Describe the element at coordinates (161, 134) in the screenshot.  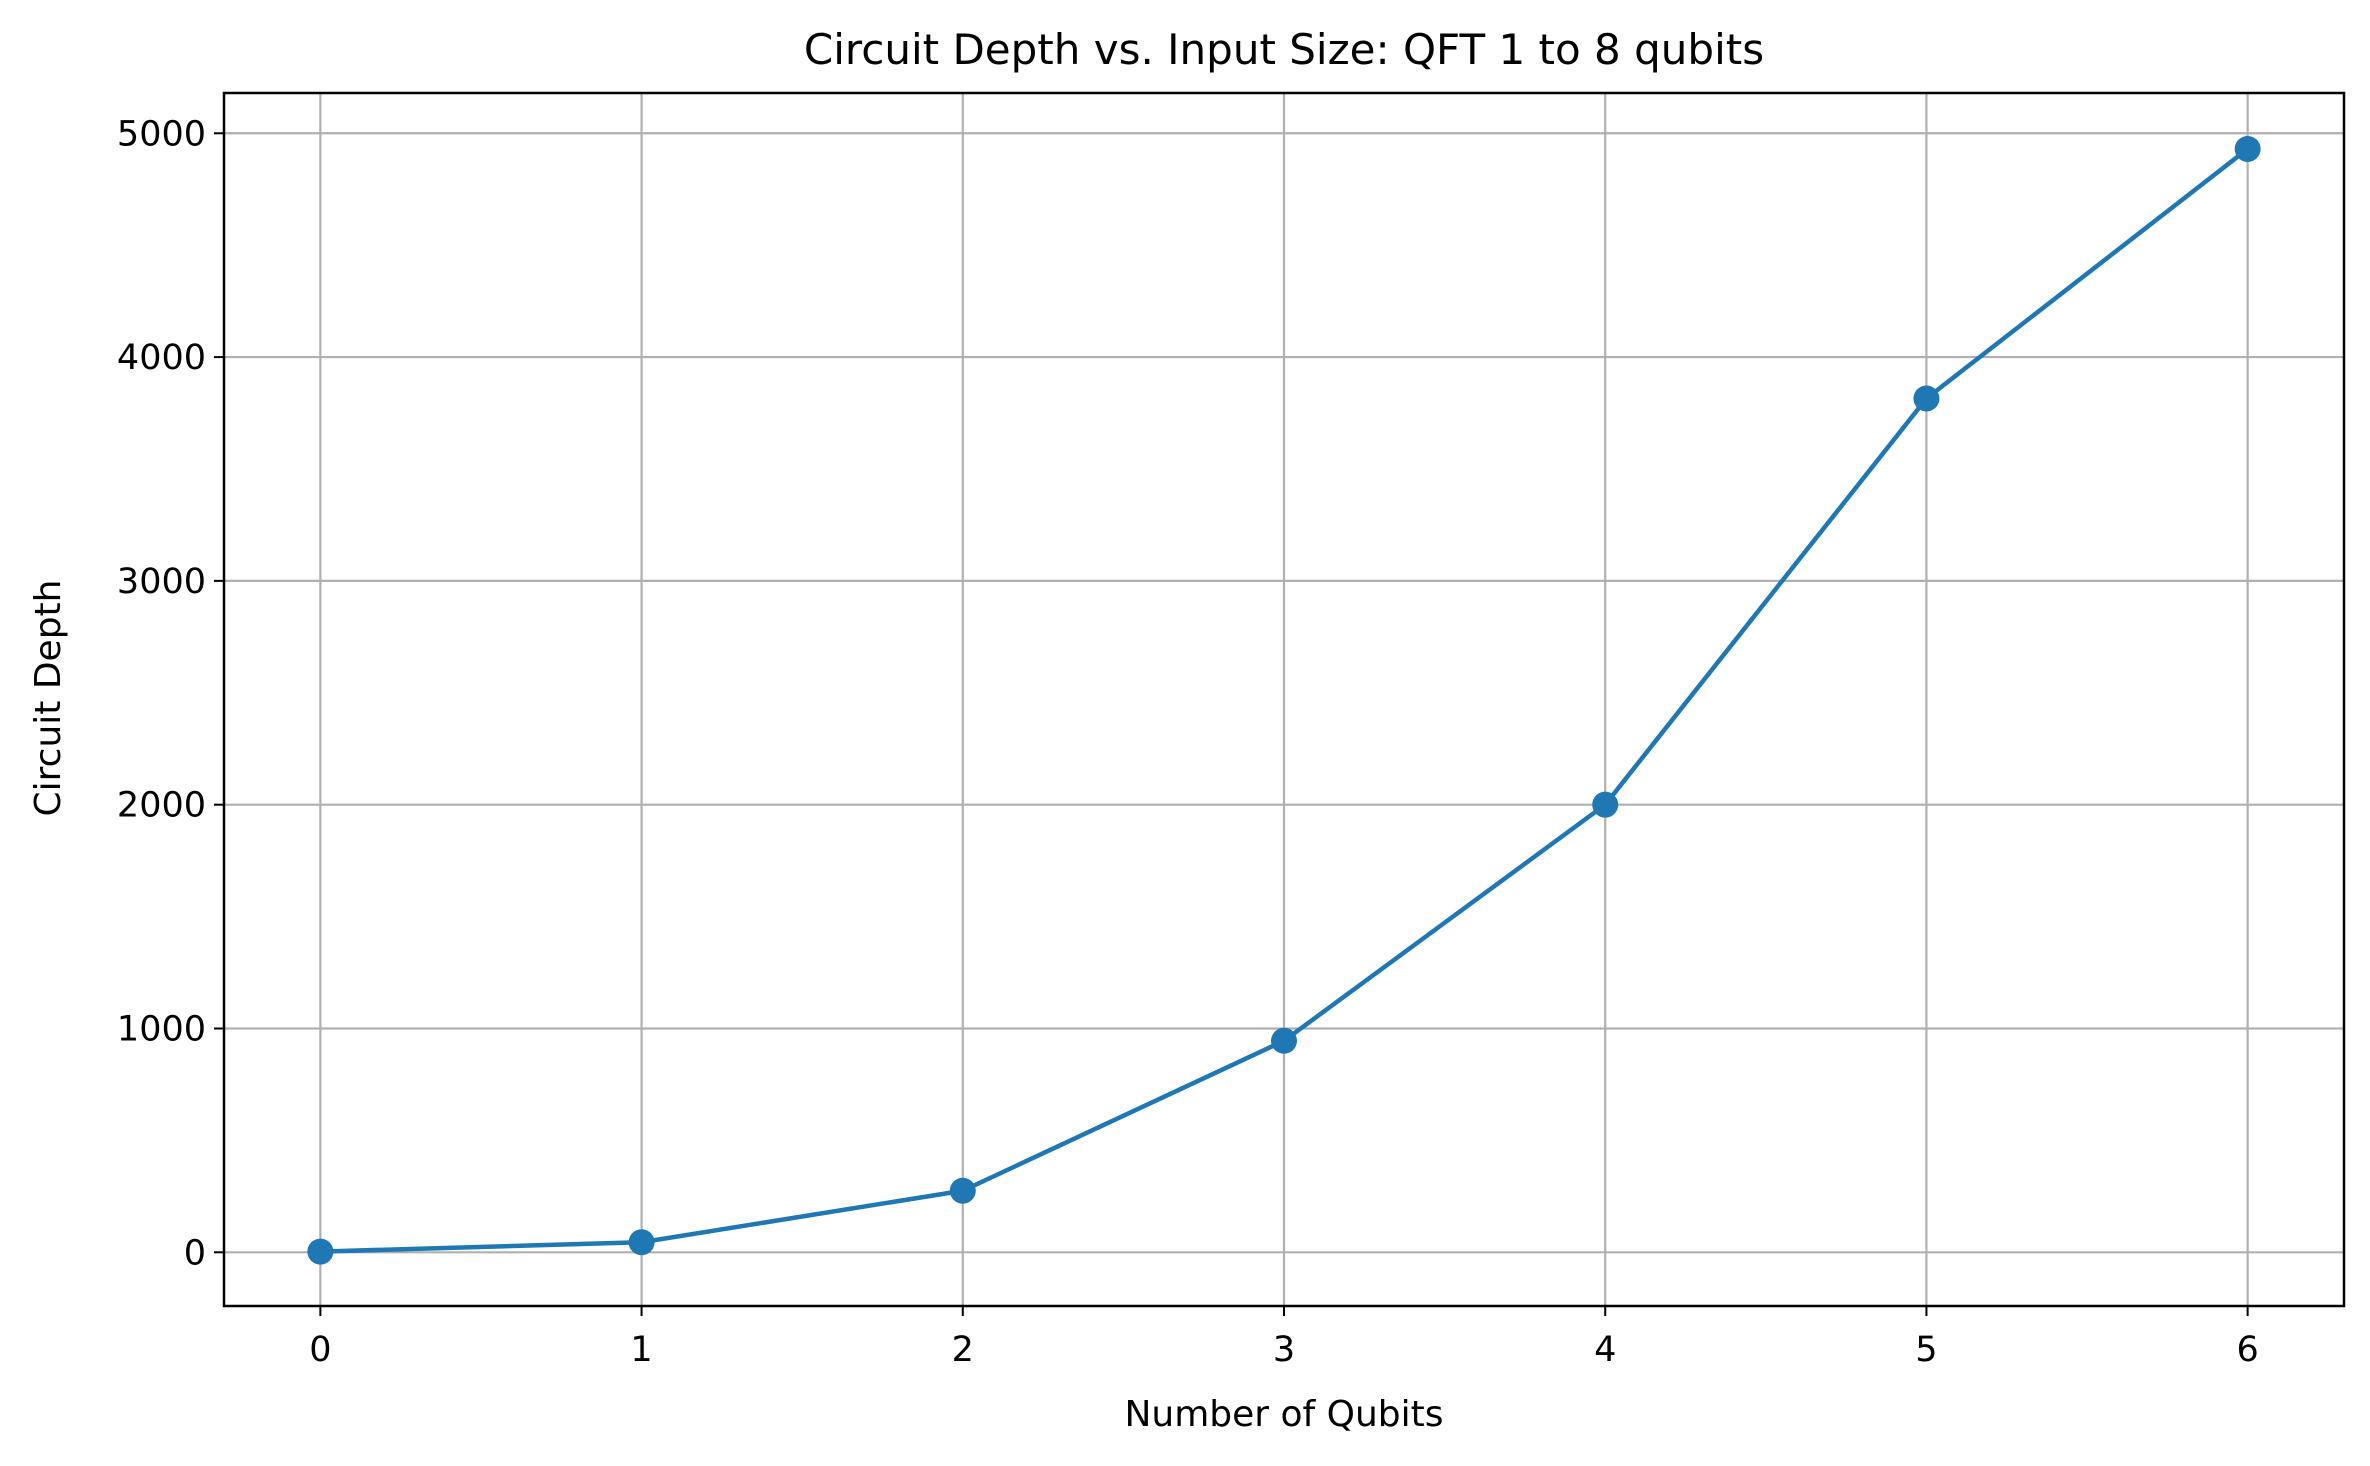
I see `y-tick-label: 5000` at that location.